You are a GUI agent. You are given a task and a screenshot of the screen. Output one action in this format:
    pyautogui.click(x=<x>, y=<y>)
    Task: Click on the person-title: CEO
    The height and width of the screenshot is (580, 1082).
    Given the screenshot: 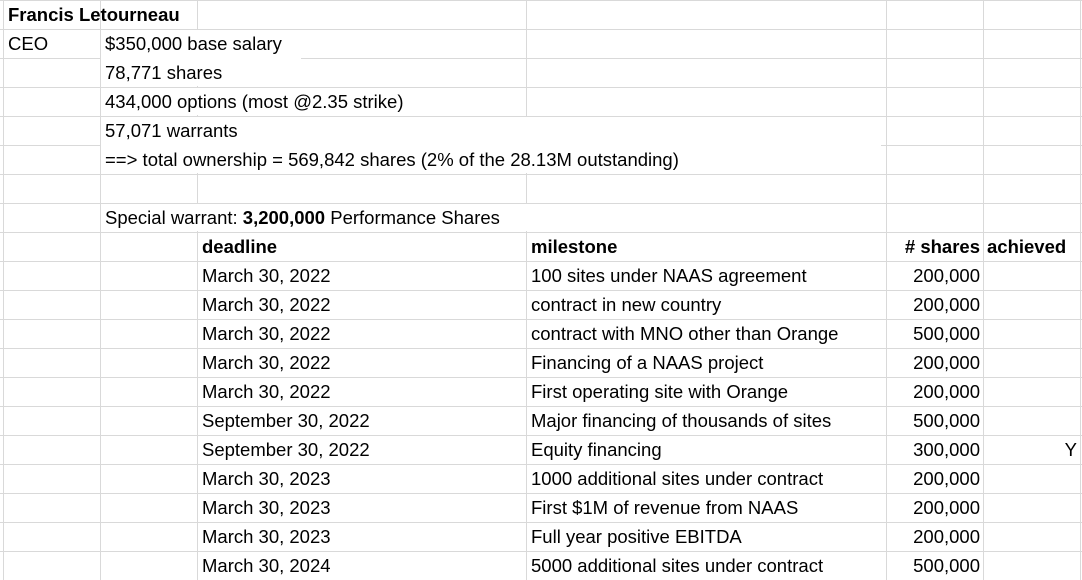 What is the action you would take?
    pyautogui.click(x=28, y=43)
    